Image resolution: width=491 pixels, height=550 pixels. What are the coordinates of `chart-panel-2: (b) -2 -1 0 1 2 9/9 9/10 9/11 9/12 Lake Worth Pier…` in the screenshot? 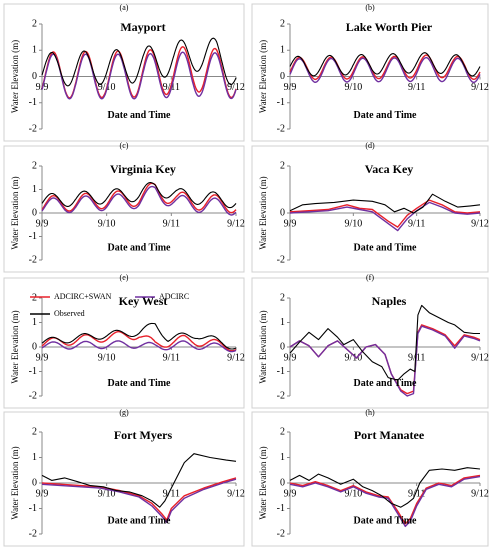 It's located at (370, 72).